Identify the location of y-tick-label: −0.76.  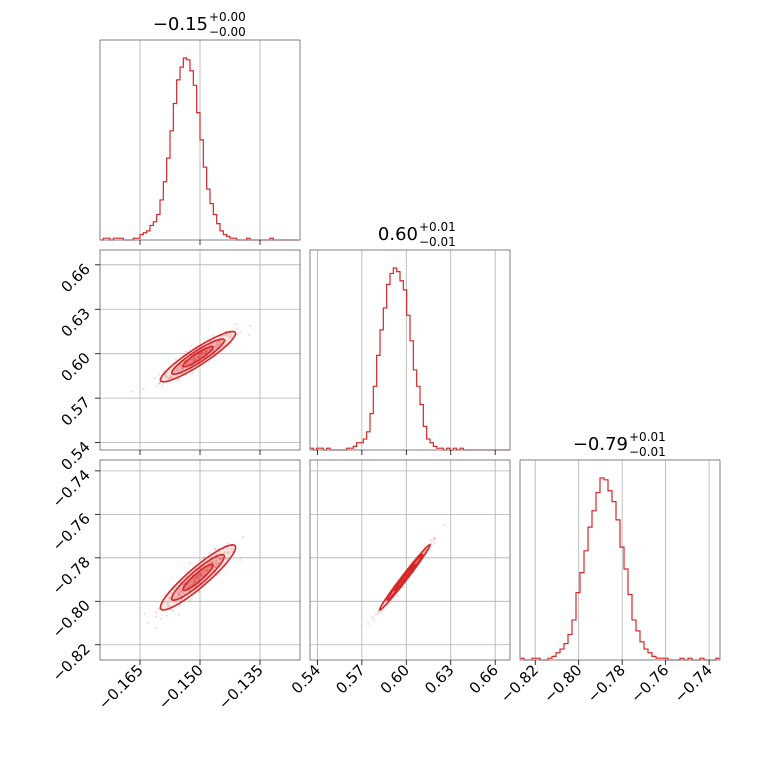
(71, 531).